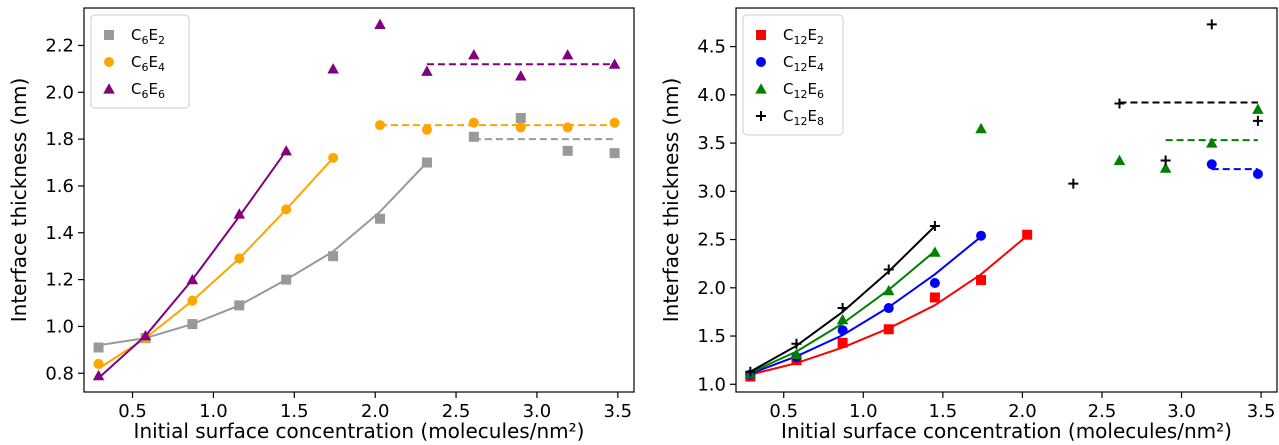 The image size is (1279, 445). I want to click on y-tick-label: 3.5, so click(711, 143).